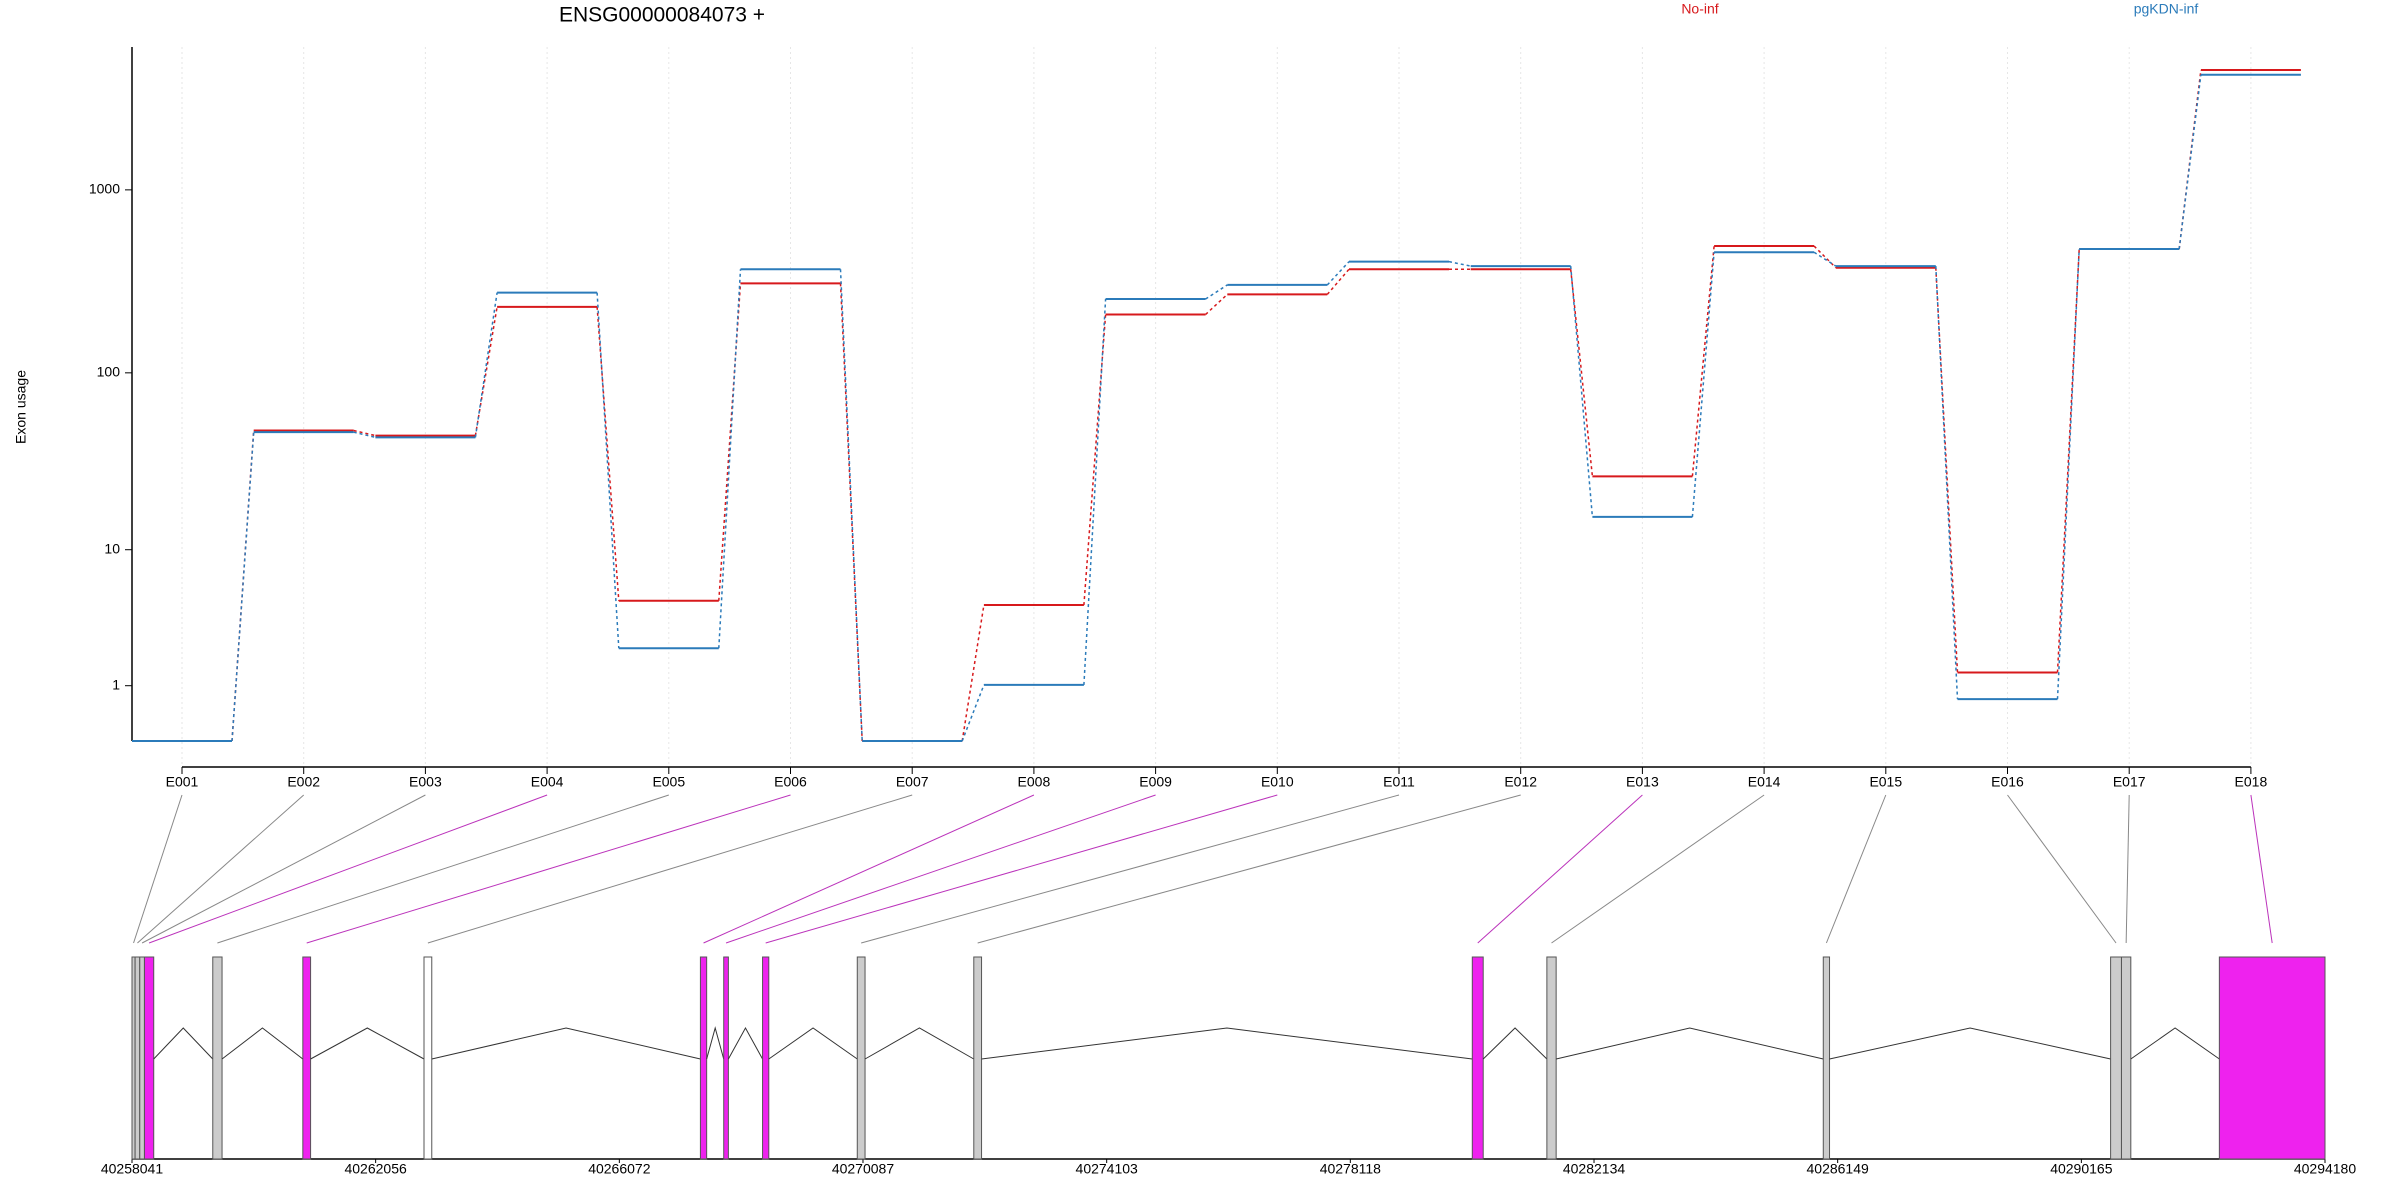 This screenshot has height=1200, width=2400. I want to click on x-tick-label: E002, so click(303, 782).